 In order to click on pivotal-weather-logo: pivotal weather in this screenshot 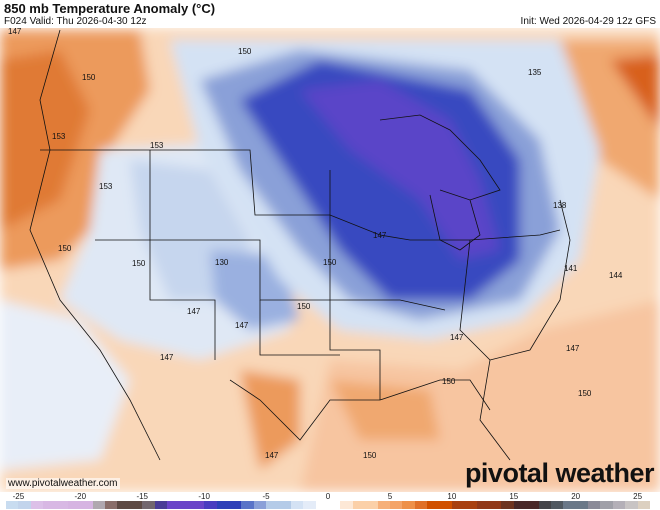, I will do `click(559, 473)`.